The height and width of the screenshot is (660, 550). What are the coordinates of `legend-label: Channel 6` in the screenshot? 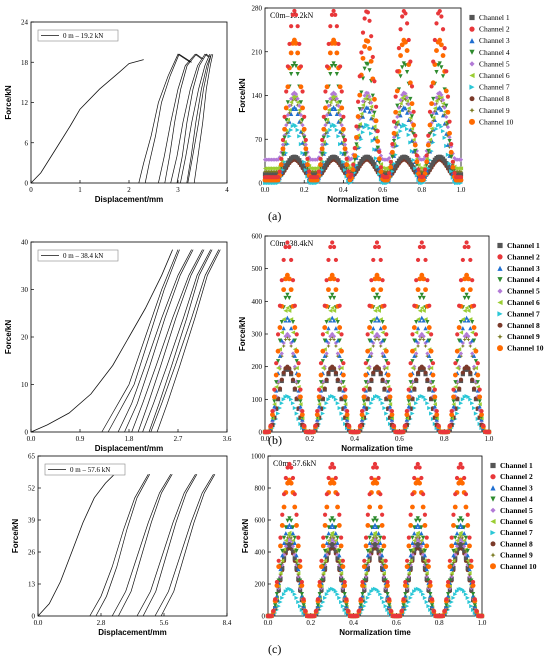 It's located at (523, 302).